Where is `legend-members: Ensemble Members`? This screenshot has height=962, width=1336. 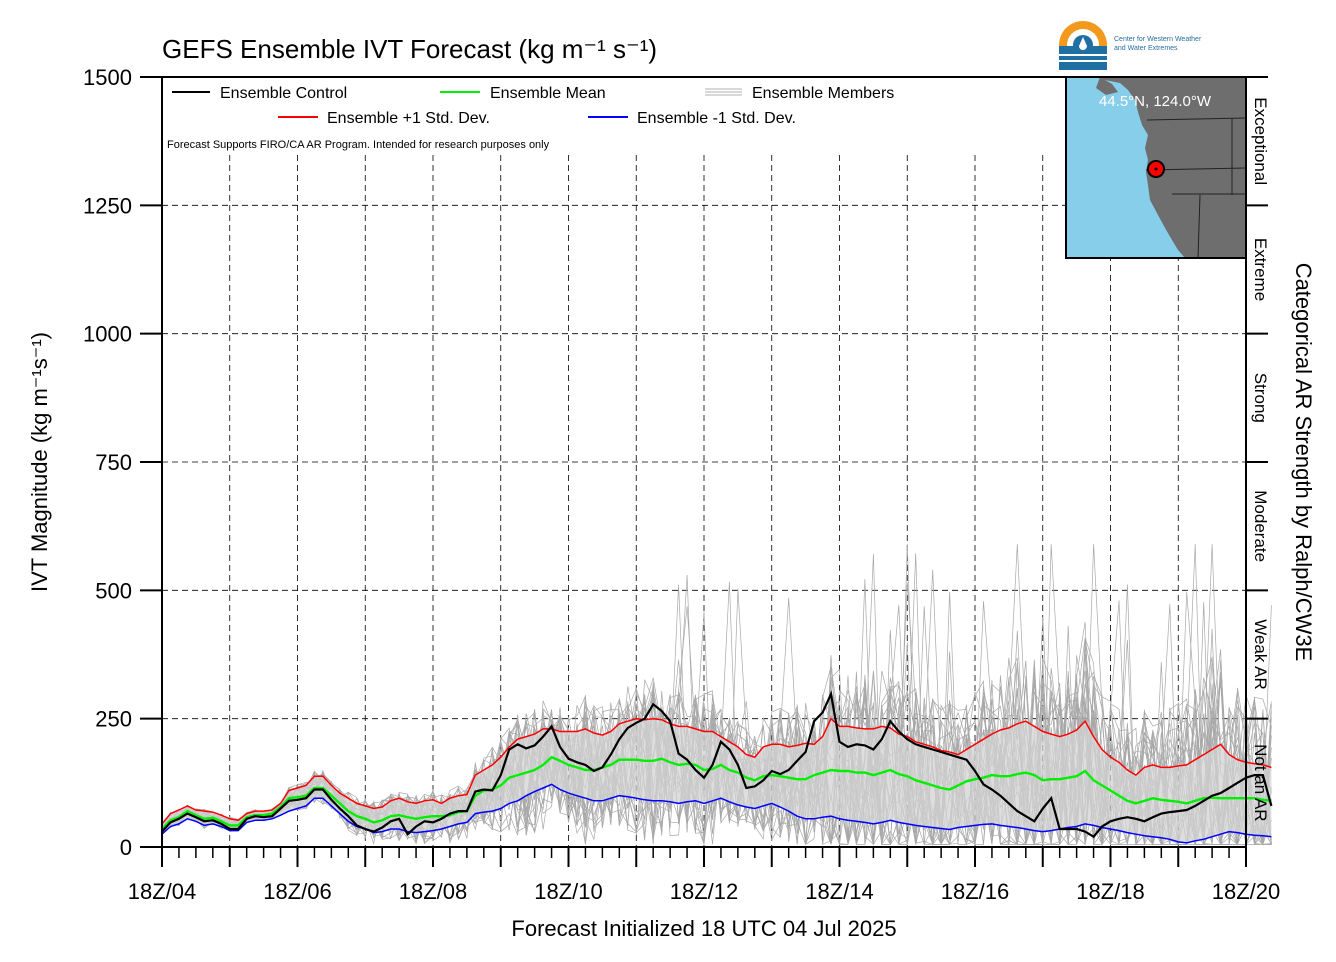 legend-members: Ensemble Members is located at coordinates (823, 93).